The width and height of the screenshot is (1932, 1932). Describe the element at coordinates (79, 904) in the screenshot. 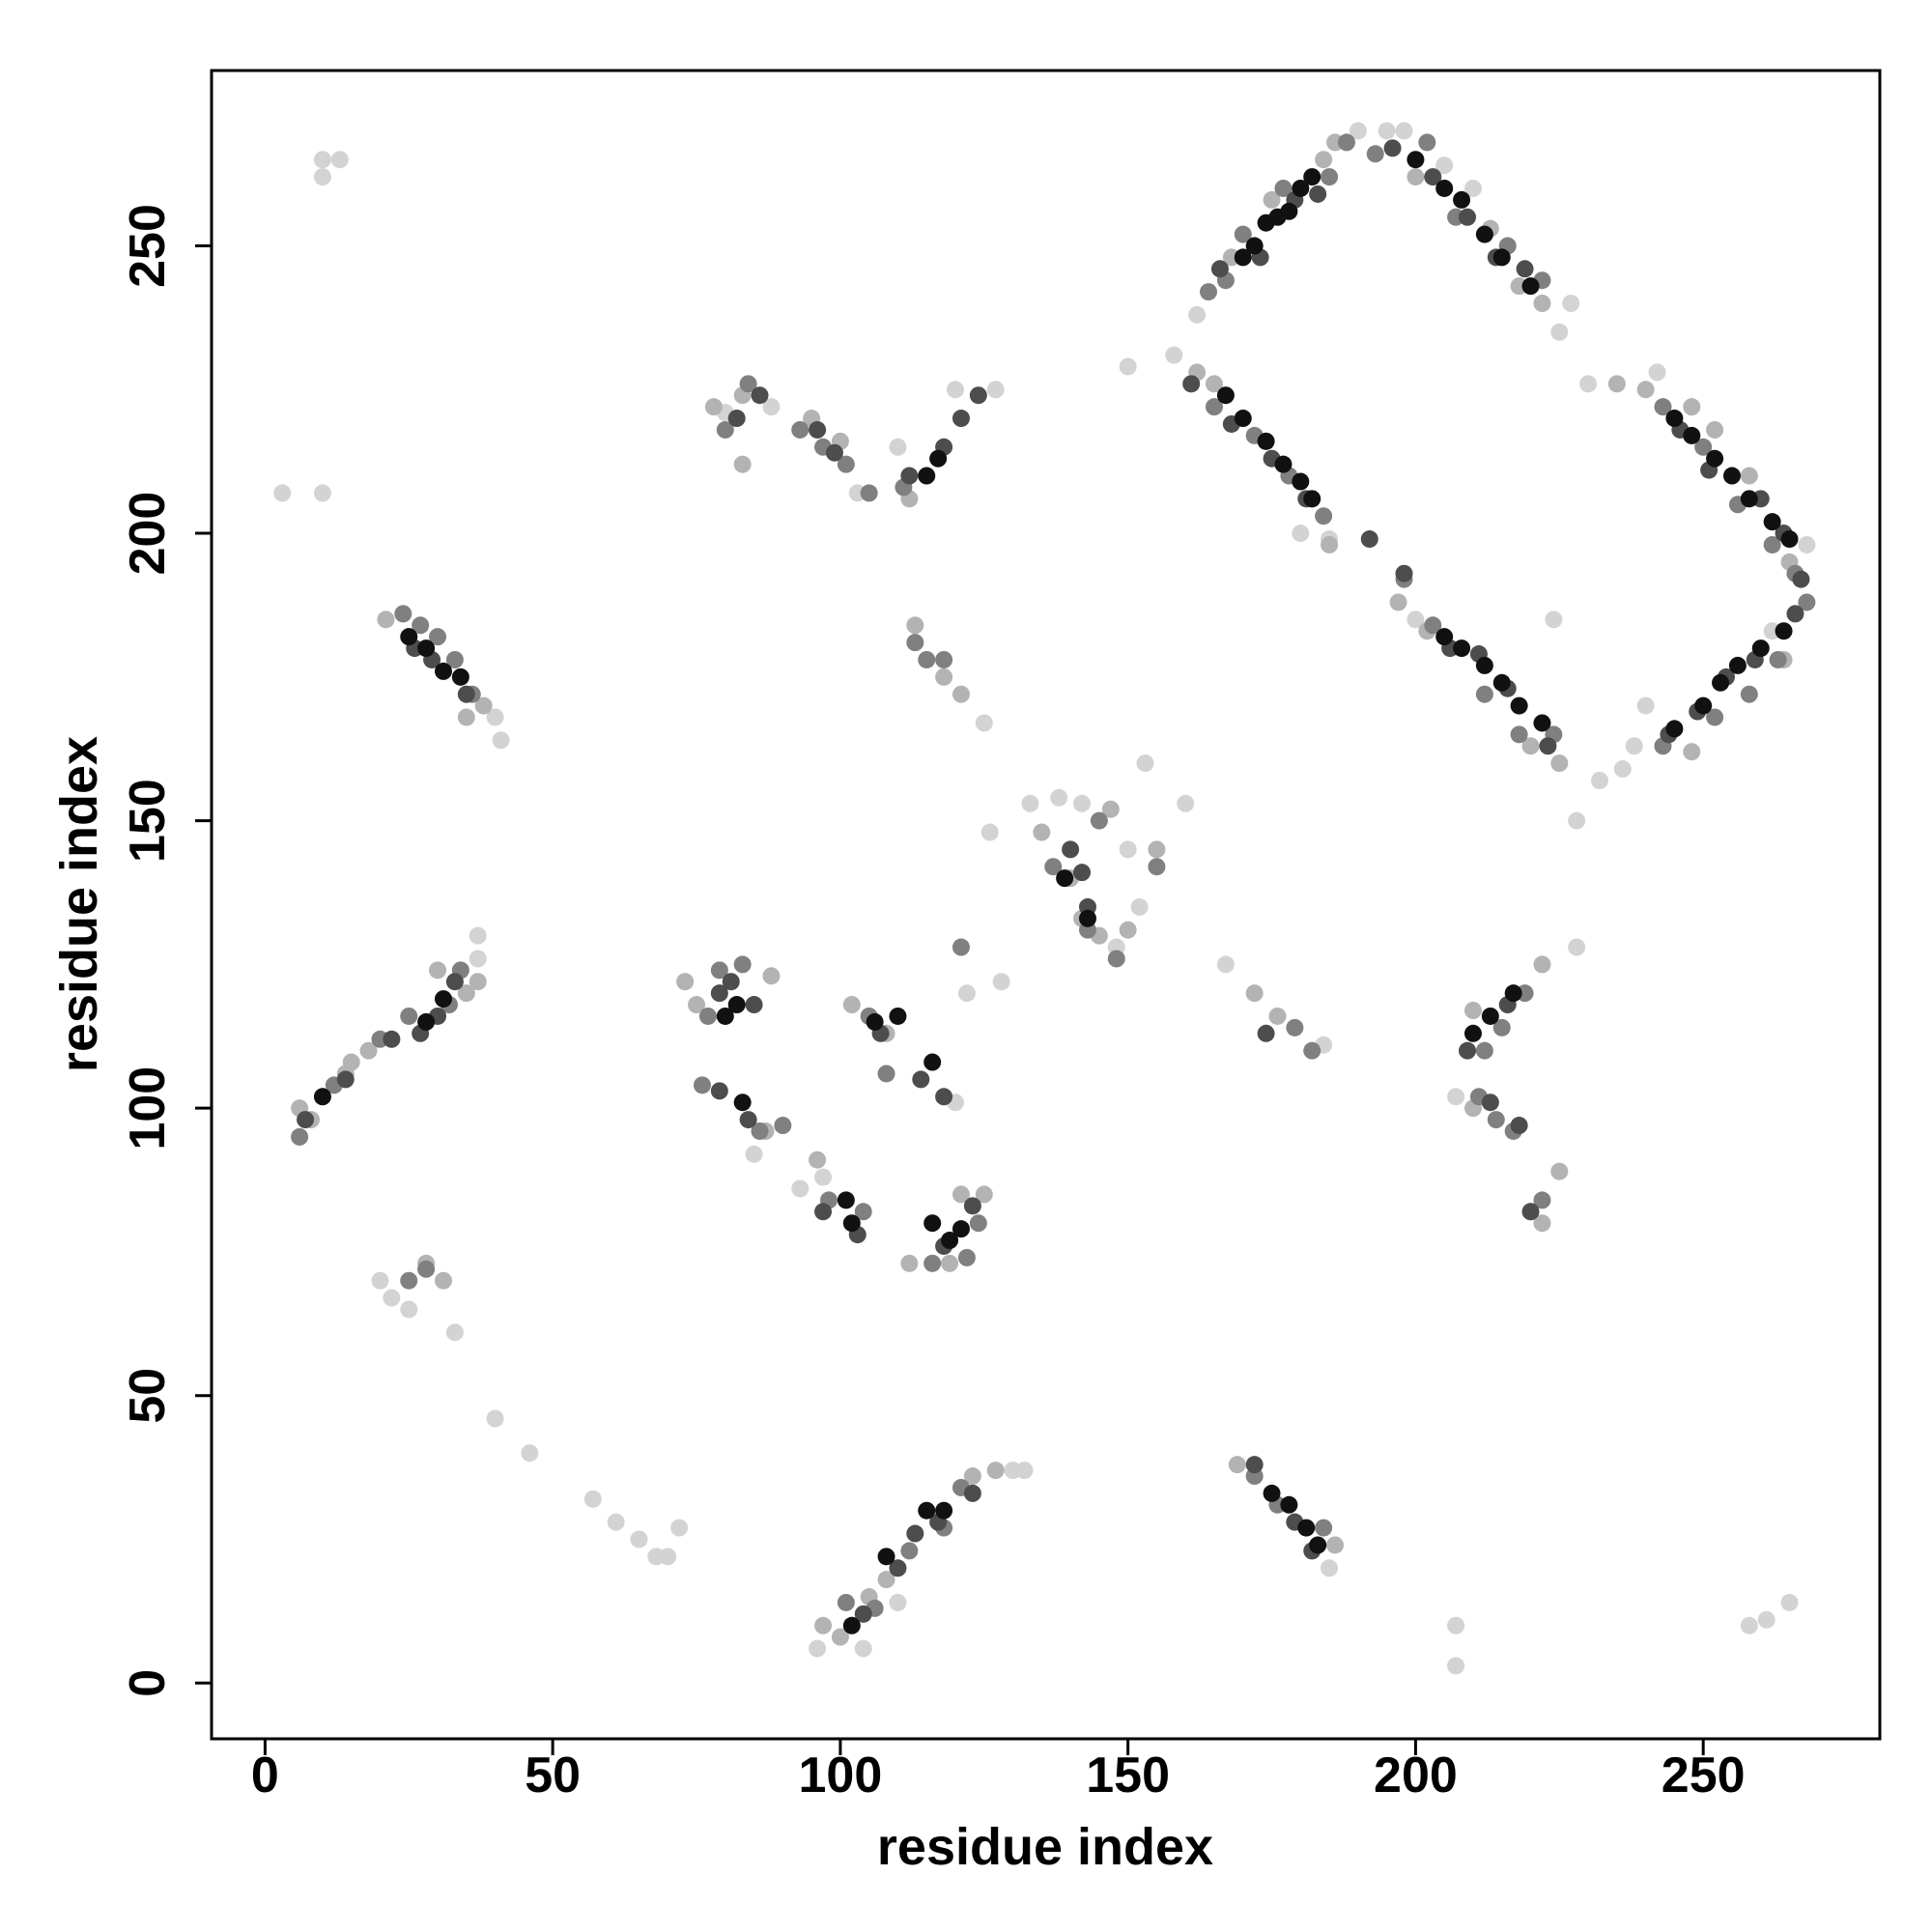

I see `y-axis-title: residue index` at that location.